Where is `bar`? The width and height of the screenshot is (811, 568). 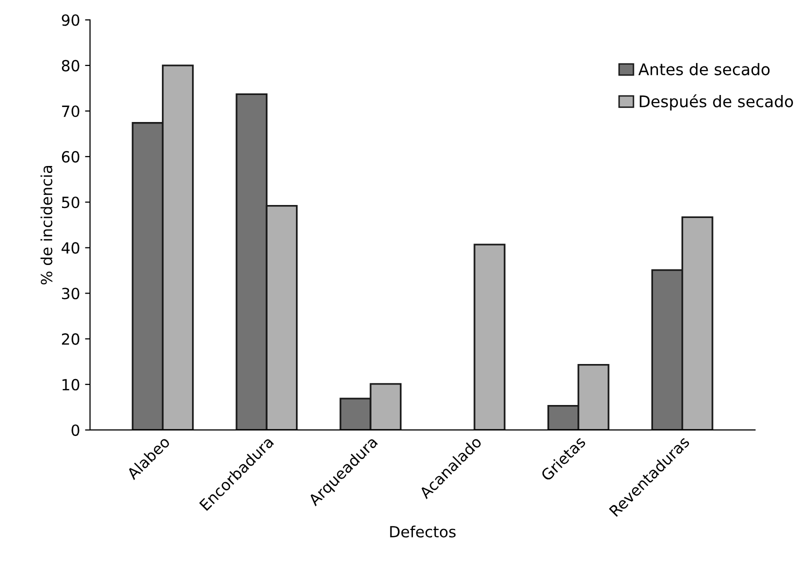
bar is located at coordinates (490, 337).